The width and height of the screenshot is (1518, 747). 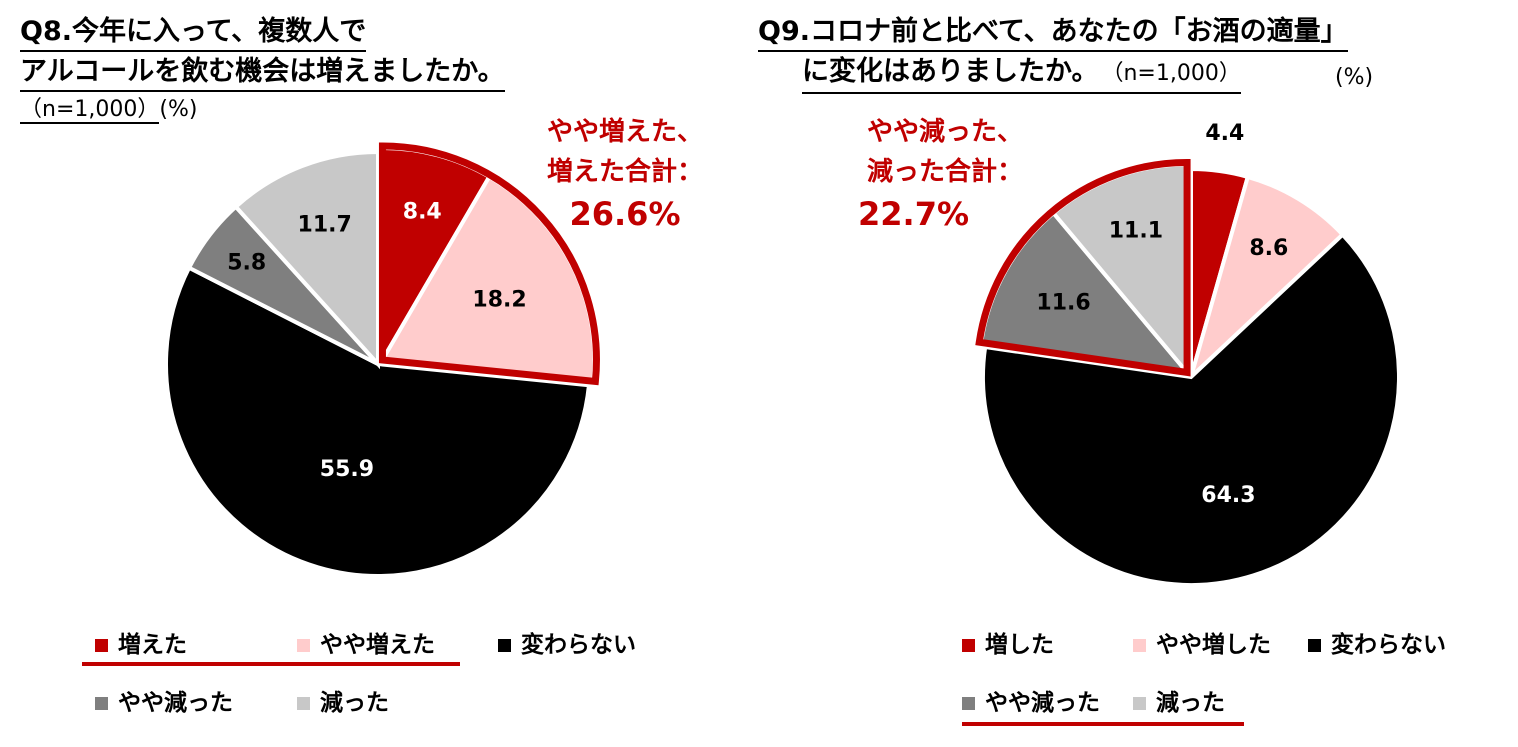 I want to click on callout-total-value: 22.7%, so click(x=914, y=214).